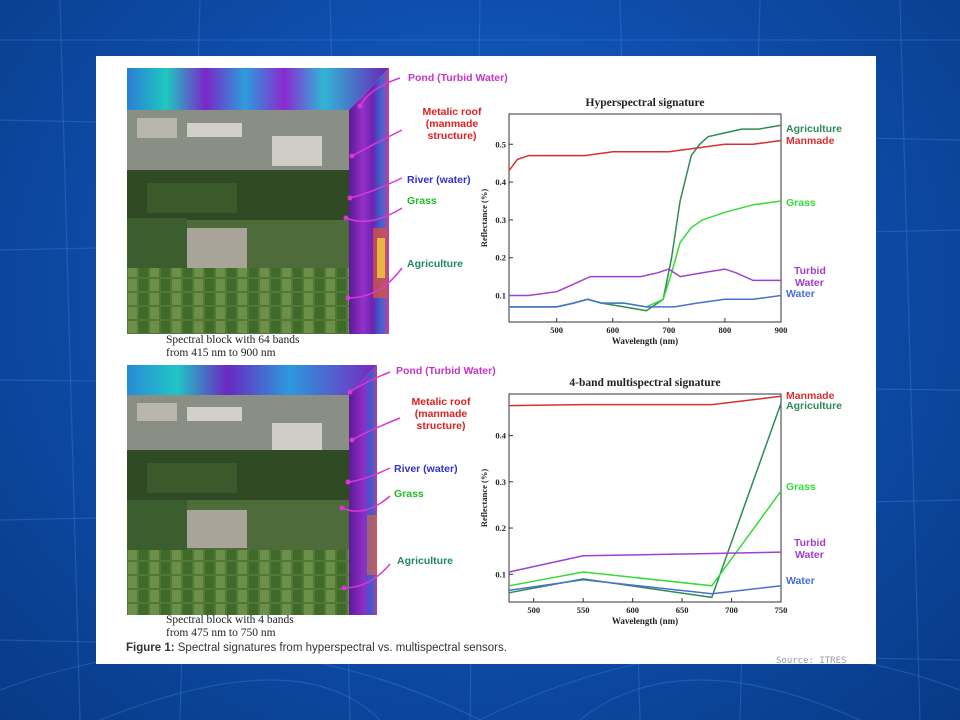 The width and height of the screenshot is (960, 720). I want to click on bottom-annotation-leaders, so click(370, 481).